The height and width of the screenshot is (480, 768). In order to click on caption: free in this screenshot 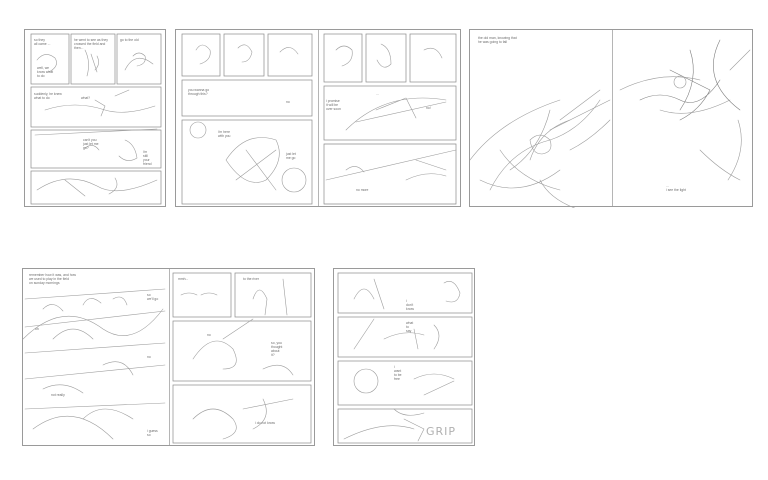, I will do `click(397, 379)`.